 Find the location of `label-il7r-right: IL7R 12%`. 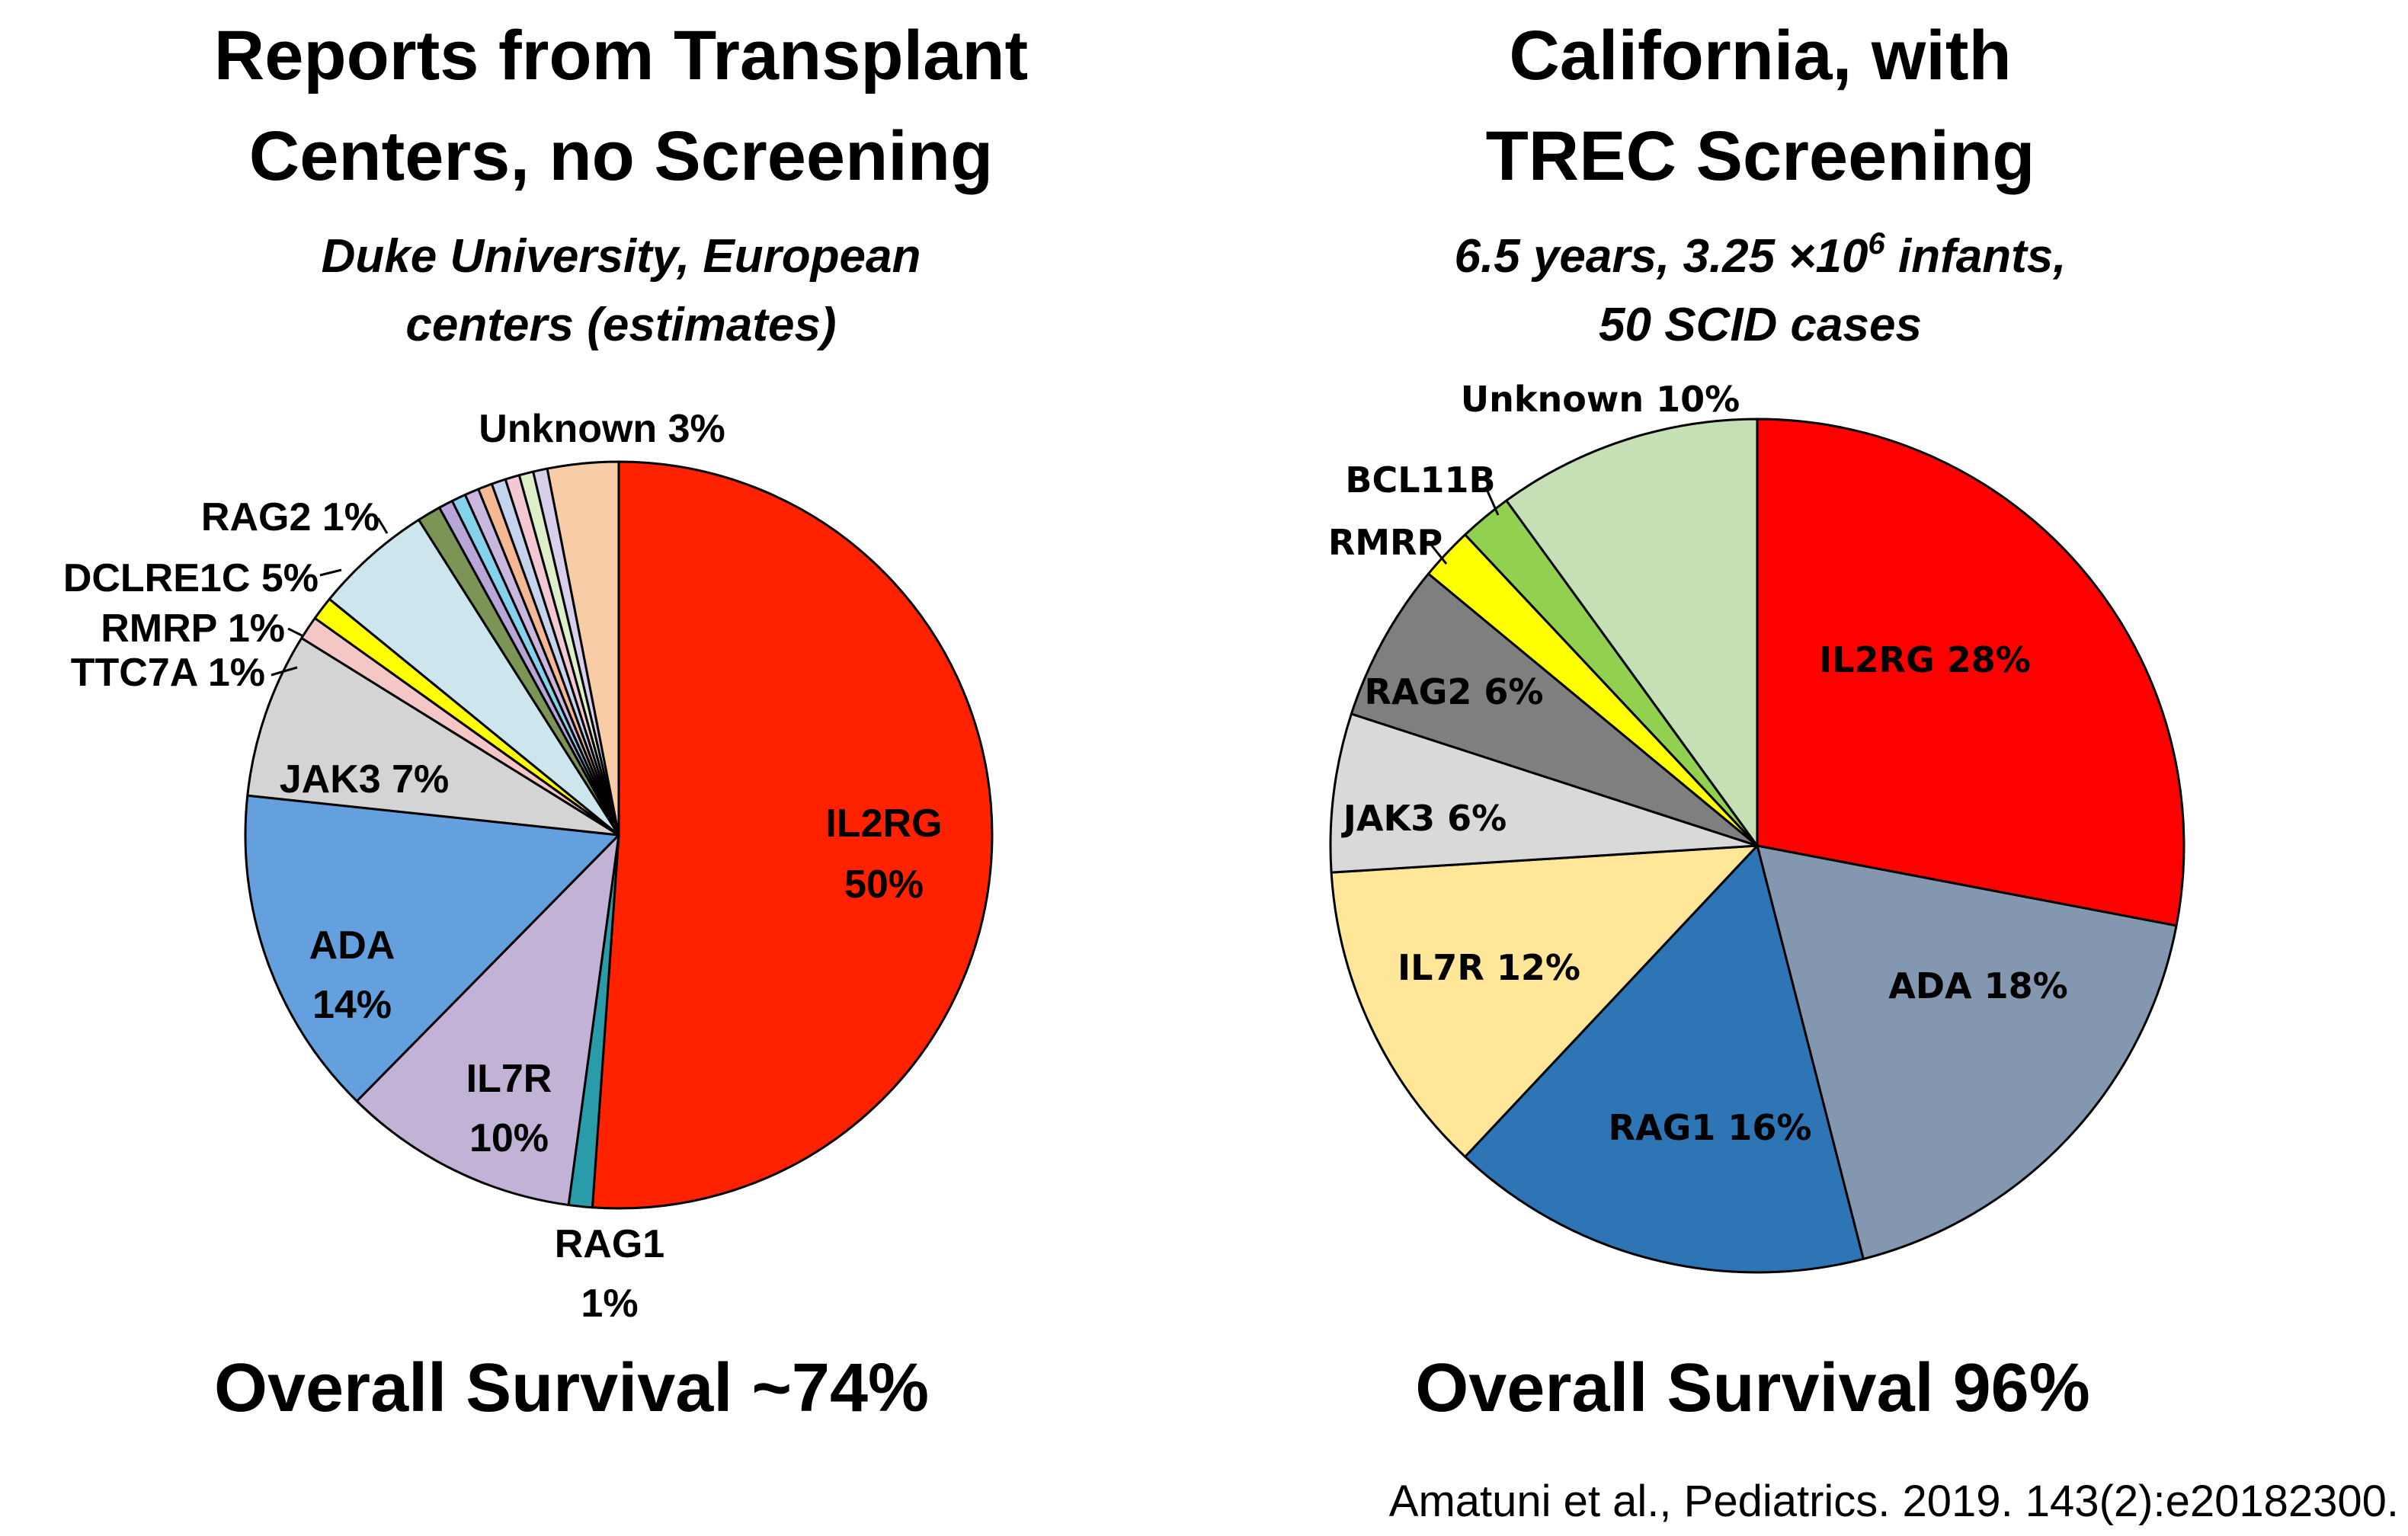

label-il7r-right: IL7R 12% is located at coordinates (1489, 967).